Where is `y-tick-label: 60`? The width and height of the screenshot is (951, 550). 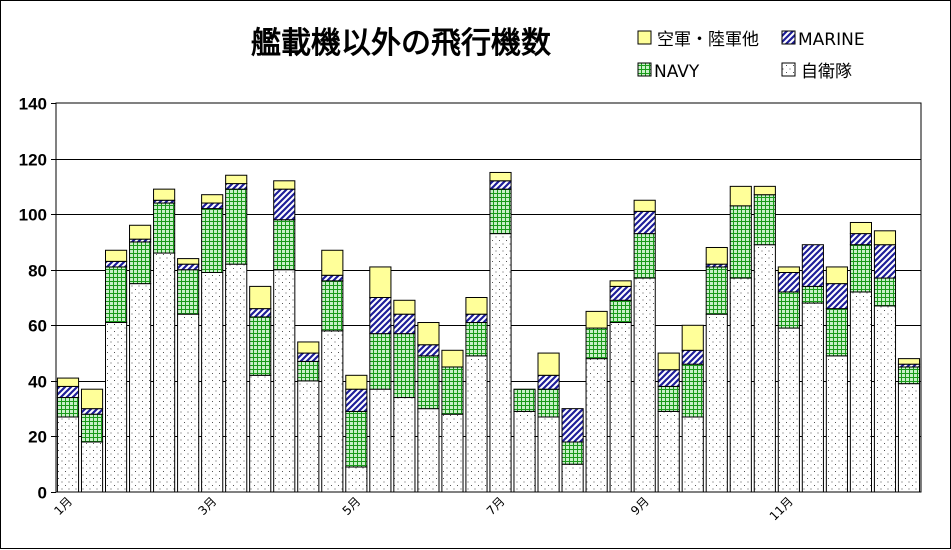
y-tick-label: 60 is located at coordinates (37, 326).